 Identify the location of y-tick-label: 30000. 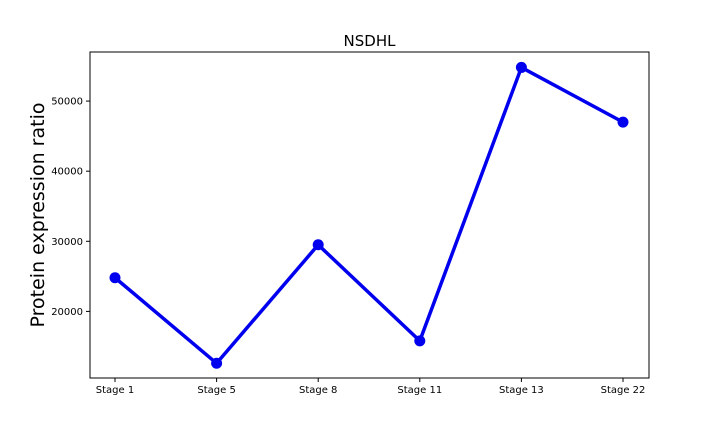
(67, 242).